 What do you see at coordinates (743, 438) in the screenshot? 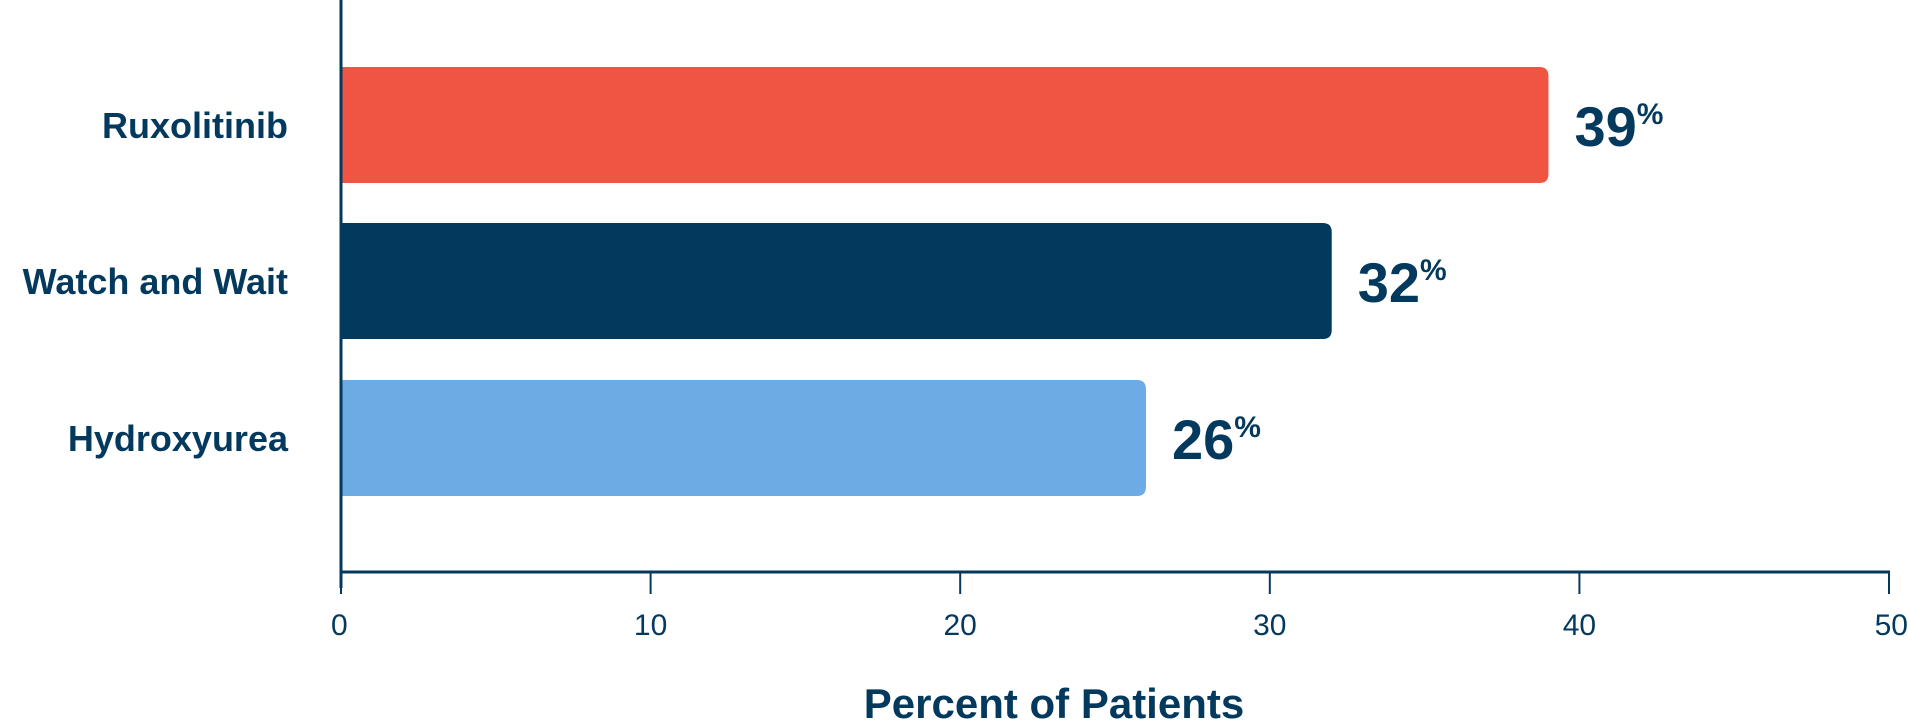
I see `bar-hydroxyurea` at bounding box center [743, 438].